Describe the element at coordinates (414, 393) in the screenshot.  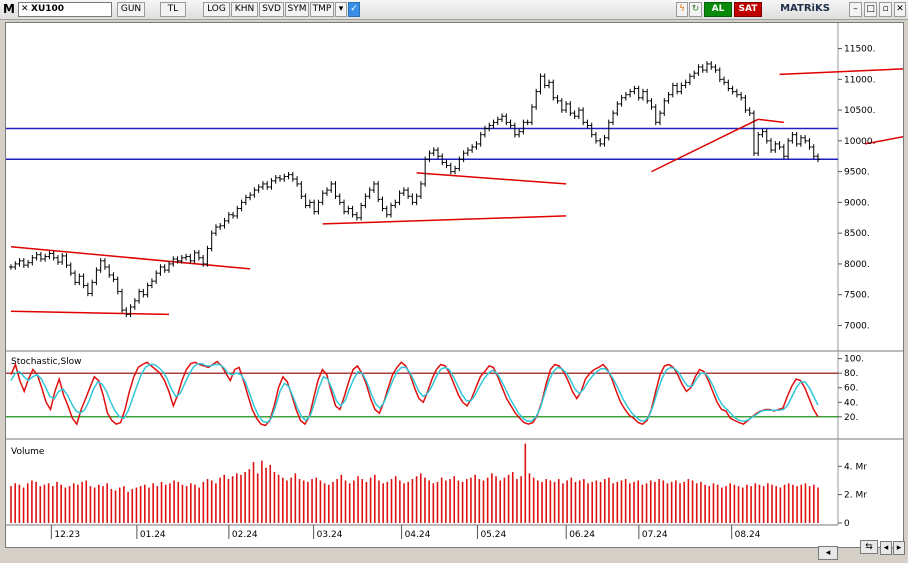
I see `stochastic-k-line` at that location.